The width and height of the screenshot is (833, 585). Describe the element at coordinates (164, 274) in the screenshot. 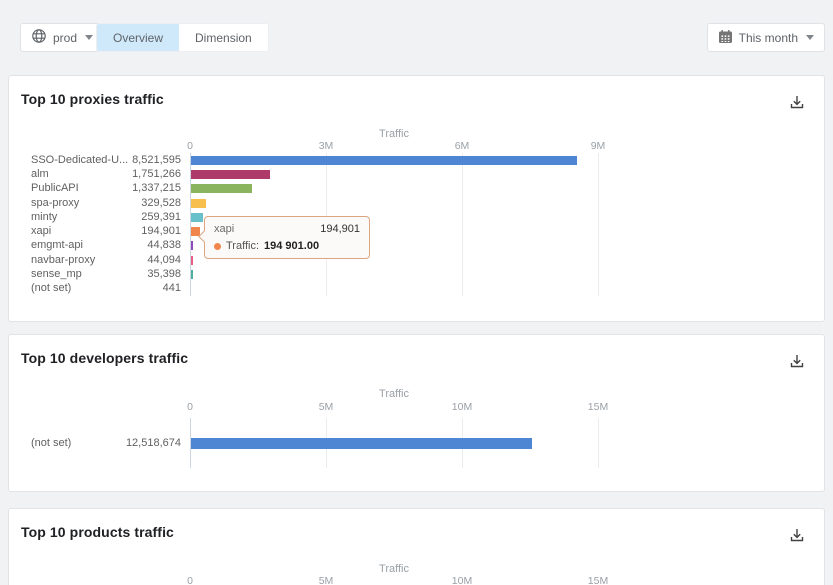

I see `row-value: 35,398` at that location.